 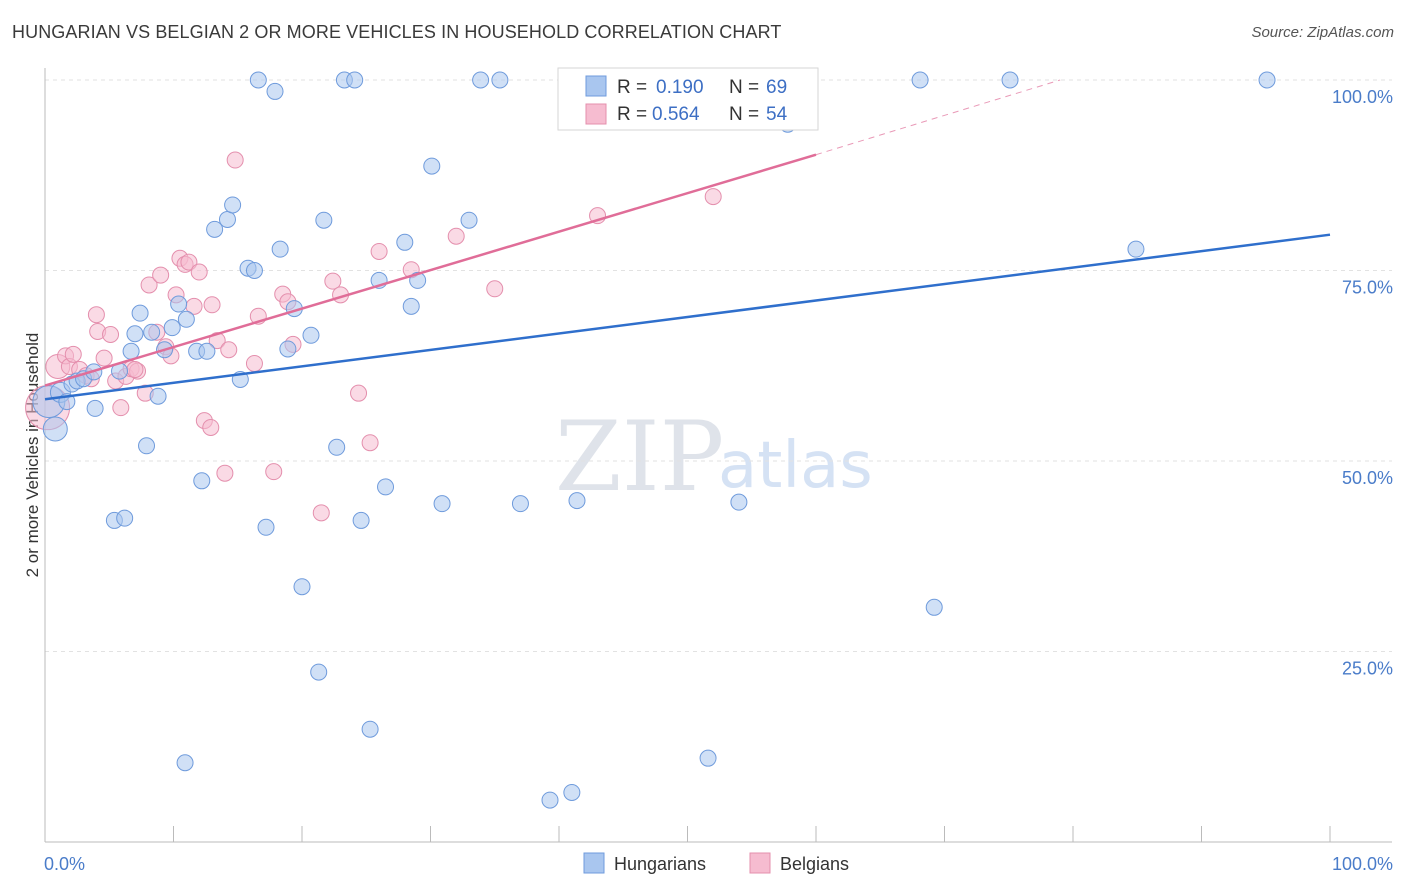 What do you see at coordinates (596, 114) in the screenshot?
I see `legend-swatch-belgians` at bounding box center [596, 114].